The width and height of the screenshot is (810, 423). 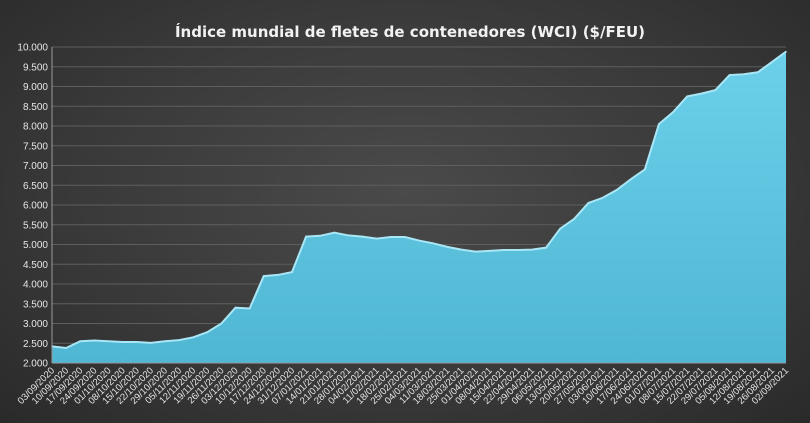 What do you see at coordinates (35, 166) in the screenshot?
I see `y-tick-label: 7.000` at bounding box center [35, 166].